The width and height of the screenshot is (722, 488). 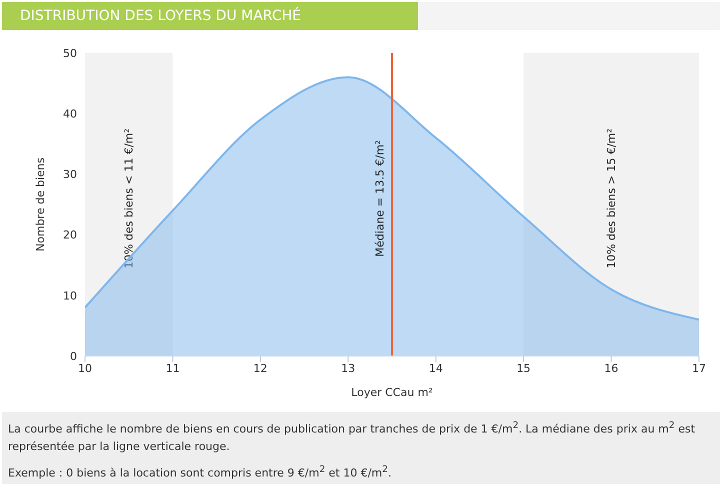 I want to click on x-tick-label: 16, so click(x=611, y=368).